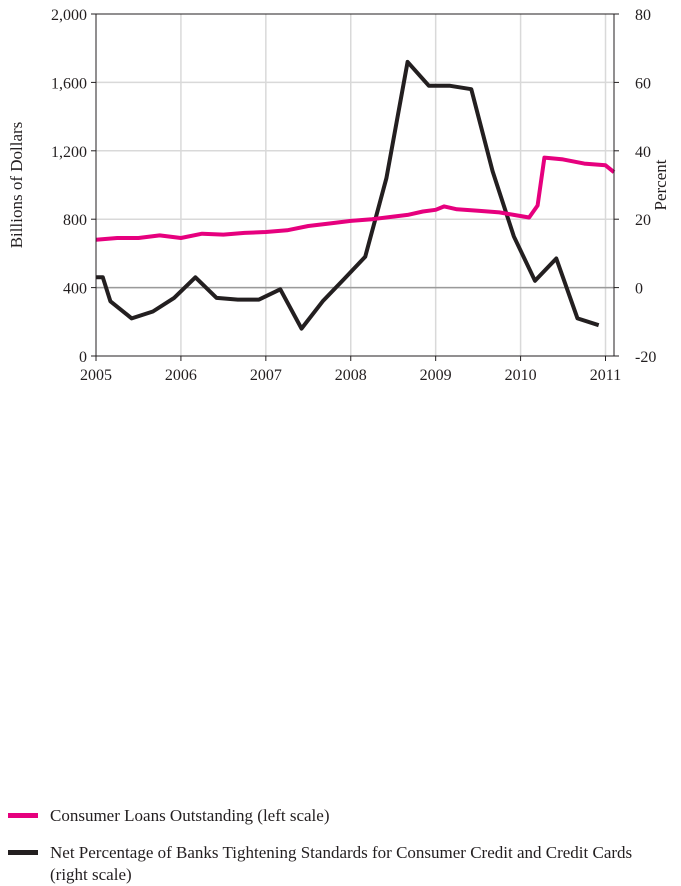 The image size is (681, 886). Describe the element at coordinates (660, 184) in the screenshot. I see `y-axis-label-right: Percent` at that location.